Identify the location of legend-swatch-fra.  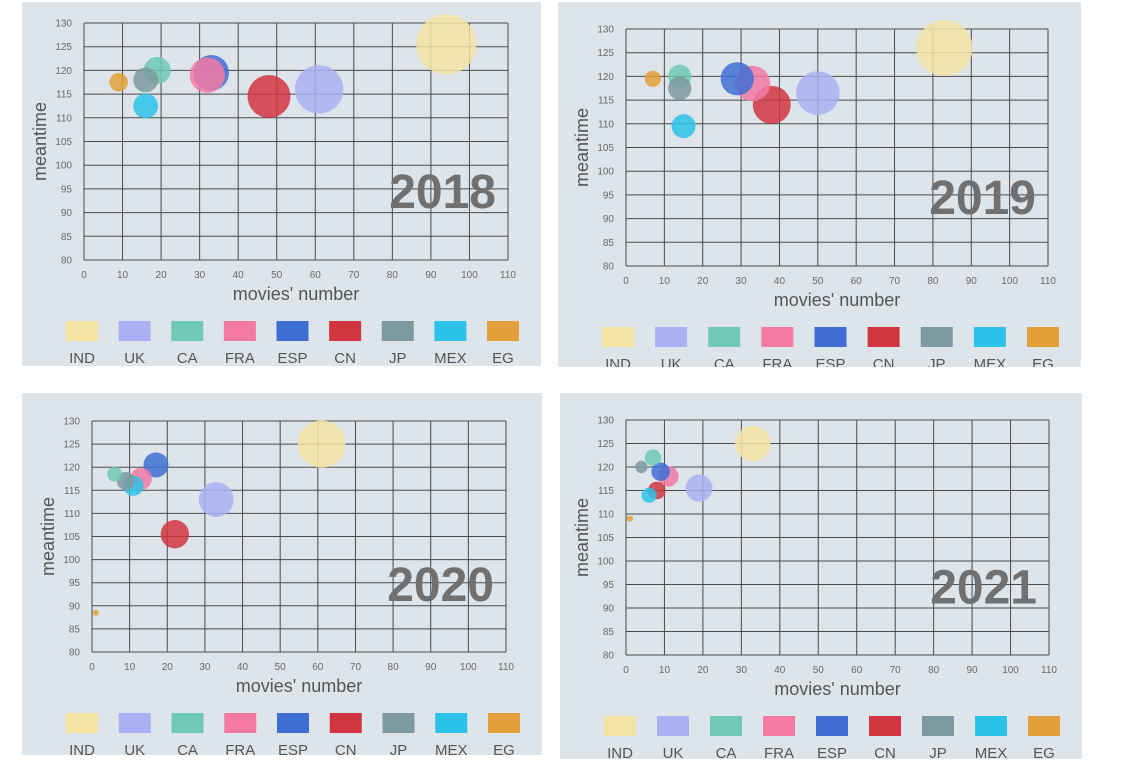
(240, 723).